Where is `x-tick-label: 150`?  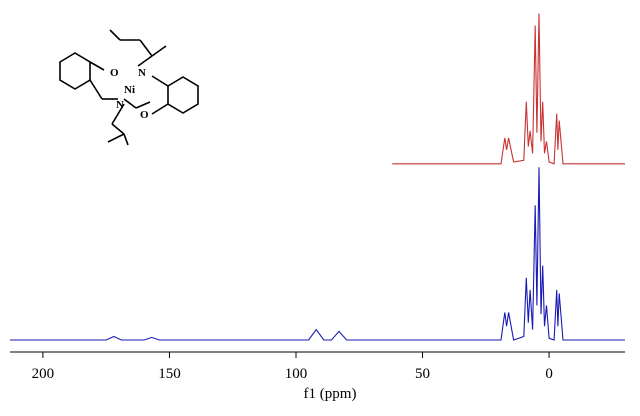 x-tick-label: 150 is located at coordinates (169, 374).